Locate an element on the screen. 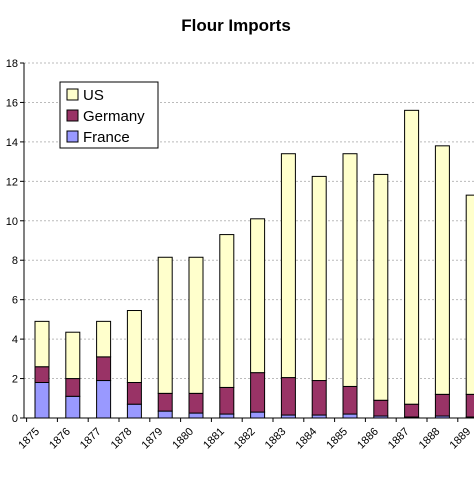 The width and height of the screenshot is (474, 479). y-tick-label: 8 is located at coordinates (15, 261).